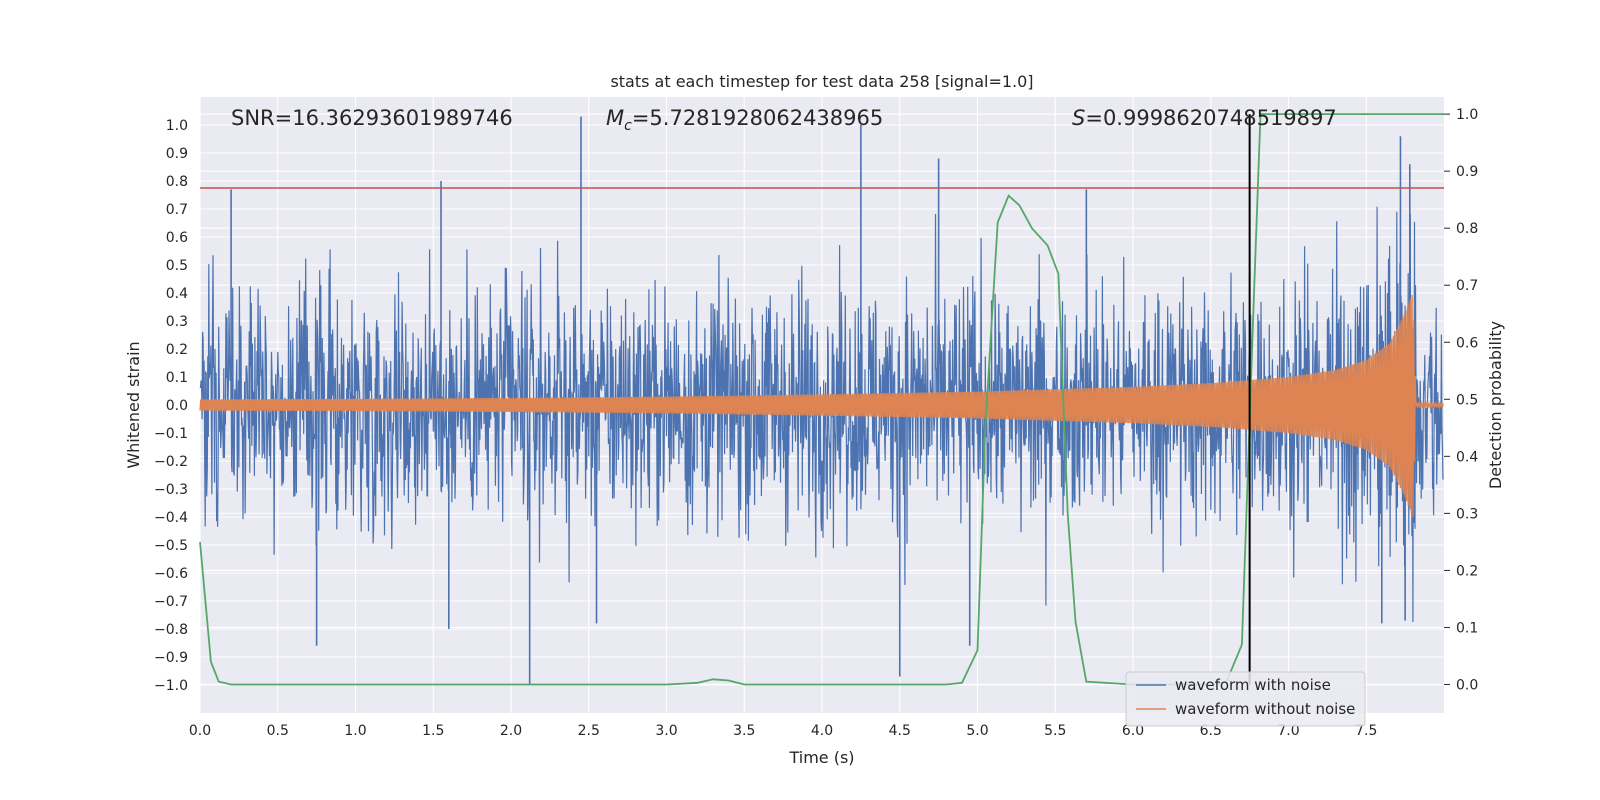 This screenshot has height=800, width=1600. What do you see at coordinates (628, 126) in the screenshot?
I see `mc-subscript: c` at bounding box center [628, 126].